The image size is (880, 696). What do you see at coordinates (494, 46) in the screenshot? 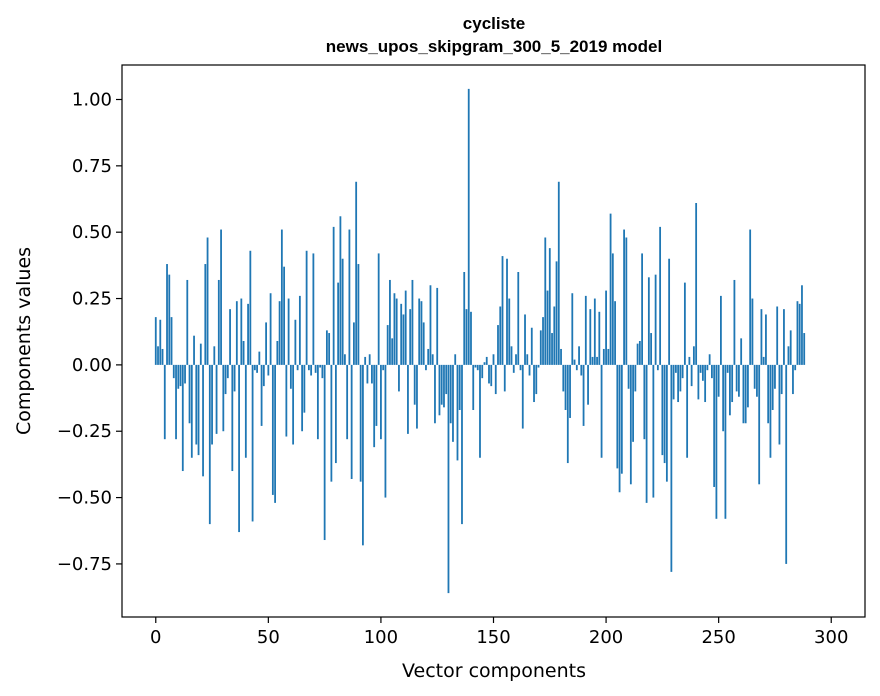
I see `chart-title-line2: news_upos_skipgram_300_5_2019 model` at bounding box center [494, 46].